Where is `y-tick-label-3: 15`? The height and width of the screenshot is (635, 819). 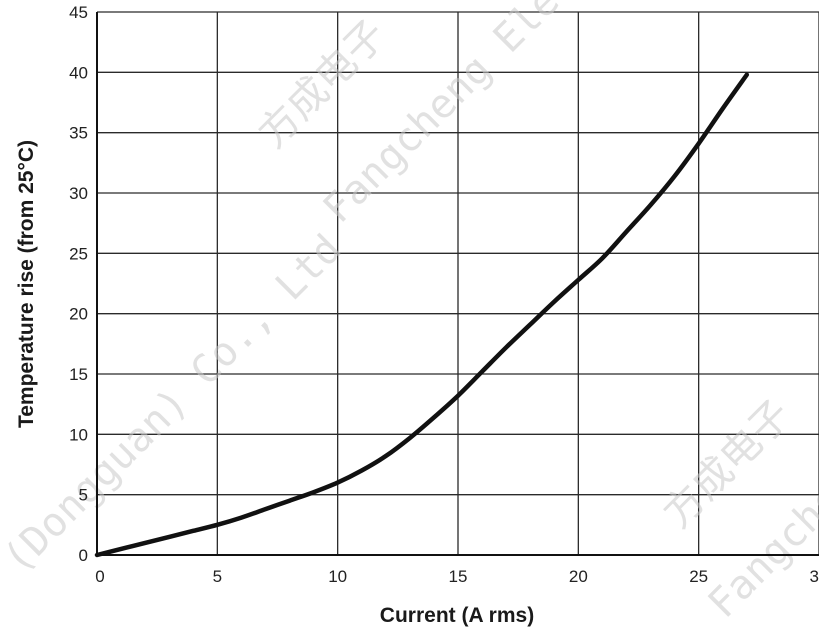
y-tick-label-3: 15 is located at coordinates (78, 374).